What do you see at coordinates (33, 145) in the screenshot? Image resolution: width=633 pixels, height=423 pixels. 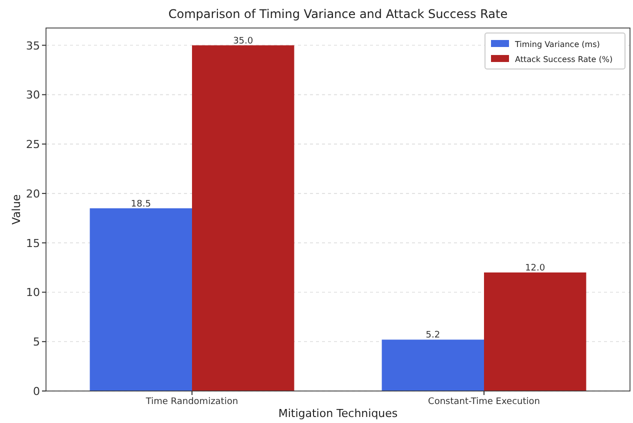 I see `y-tick-label: 25` at bounding box center [33, 145].